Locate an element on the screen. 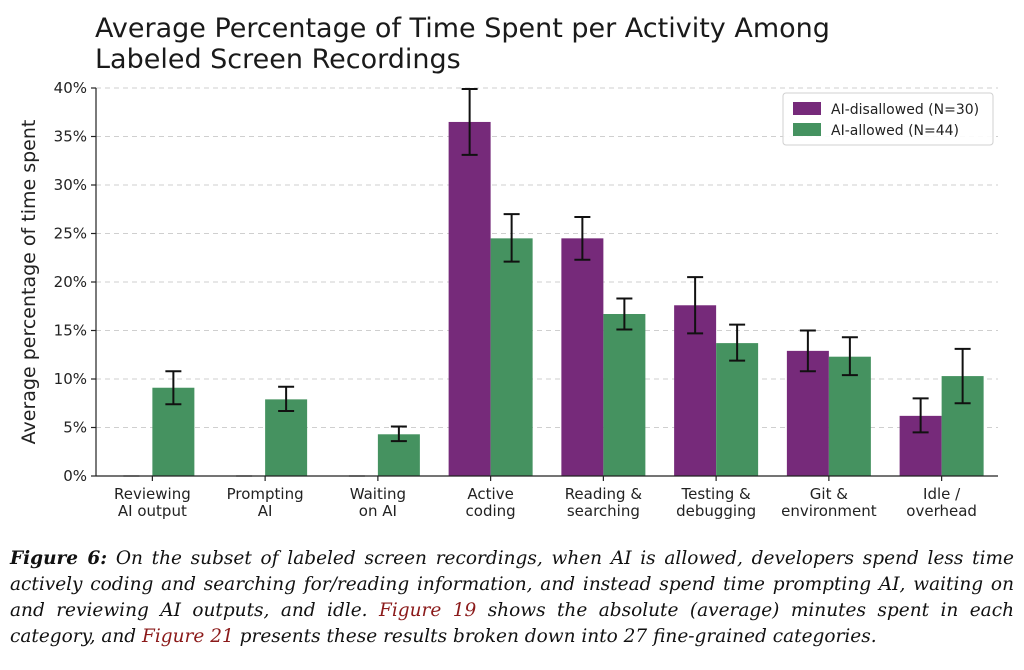 The height and width of the screenshot is (670, 1024). x-category-label: searching is located at coordinates (603, 511).